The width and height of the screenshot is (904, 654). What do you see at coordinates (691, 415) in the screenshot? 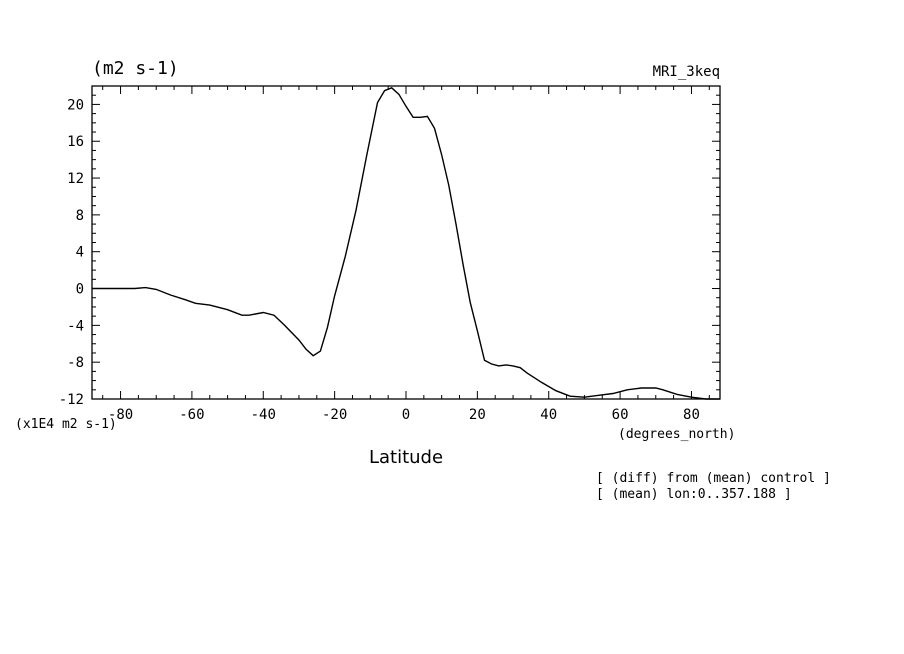
I see `x-tick-label: 80` at bounding box center [691, 415].